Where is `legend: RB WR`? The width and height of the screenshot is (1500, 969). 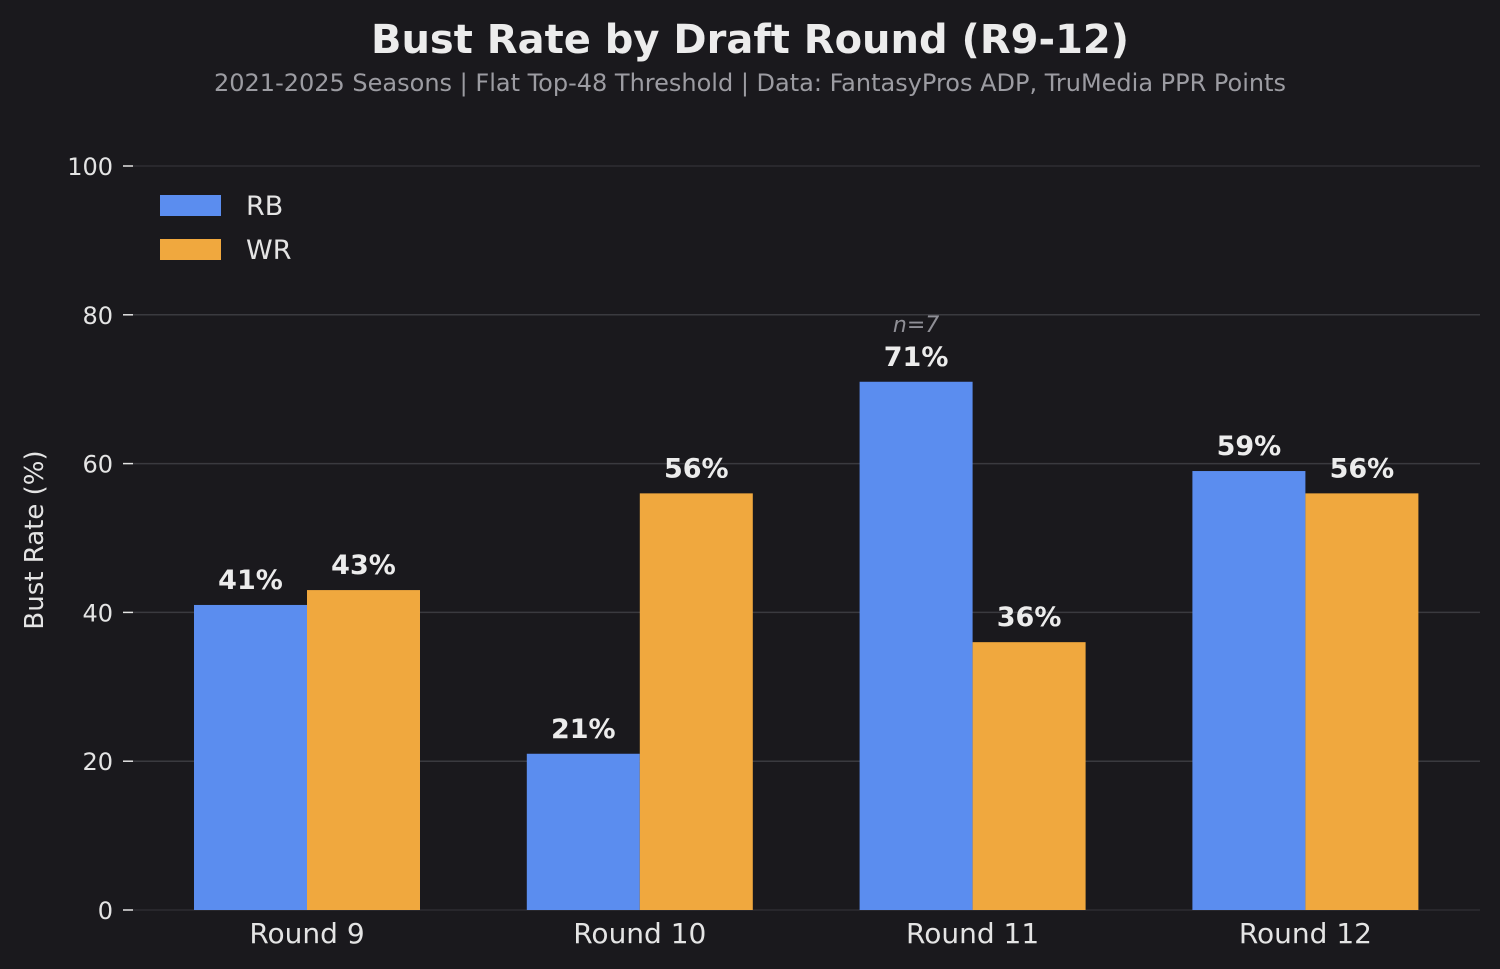
legend: RB WR is located at coordinates (225, 228).